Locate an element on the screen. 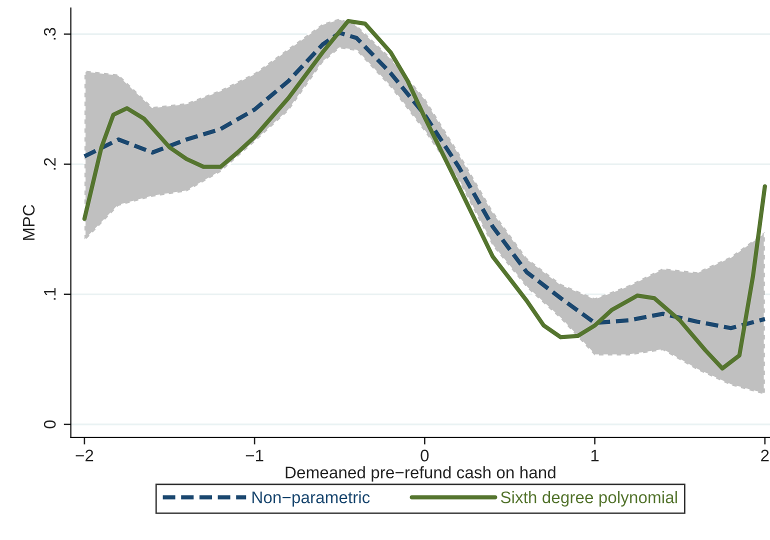 This screenshot has width=770, height=540. x-tick-label: −2 is located at coordinates (85, 456).